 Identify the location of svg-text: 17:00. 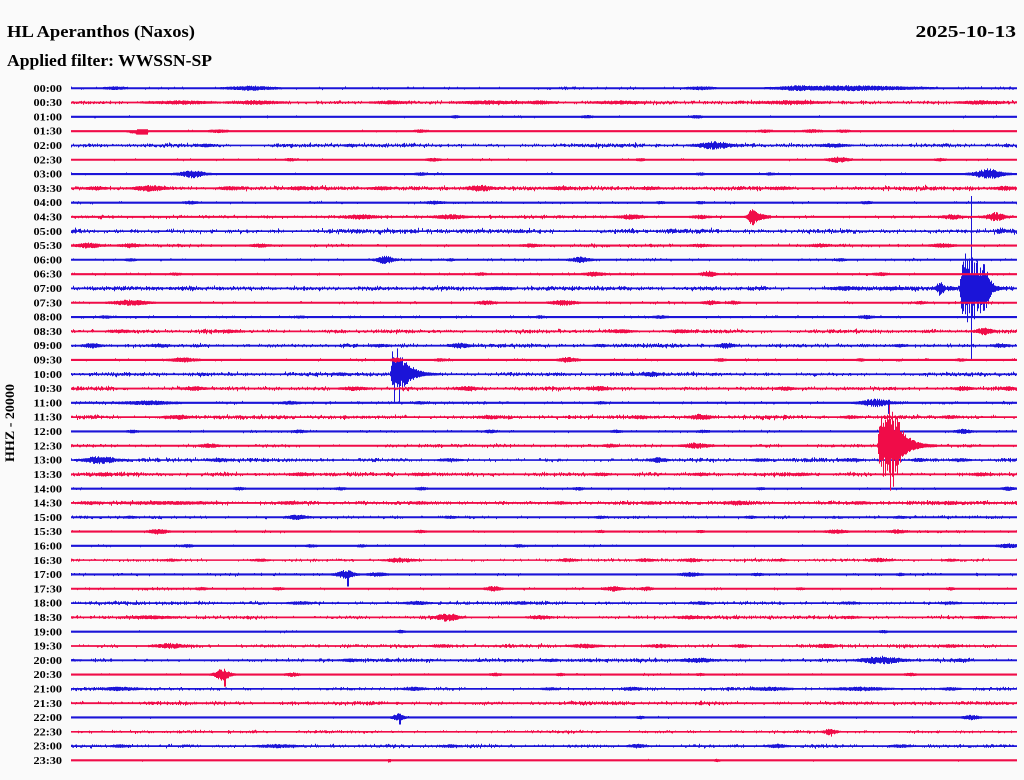
(48, 575).